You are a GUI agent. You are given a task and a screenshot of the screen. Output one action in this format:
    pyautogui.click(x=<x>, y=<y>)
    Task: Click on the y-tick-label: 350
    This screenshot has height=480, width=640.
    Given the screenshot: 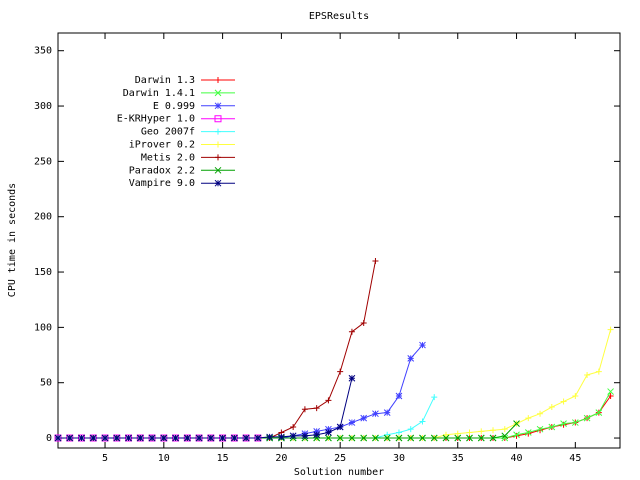 What is the action you would take?
    pyautogui.click(x=43, y=51)
    